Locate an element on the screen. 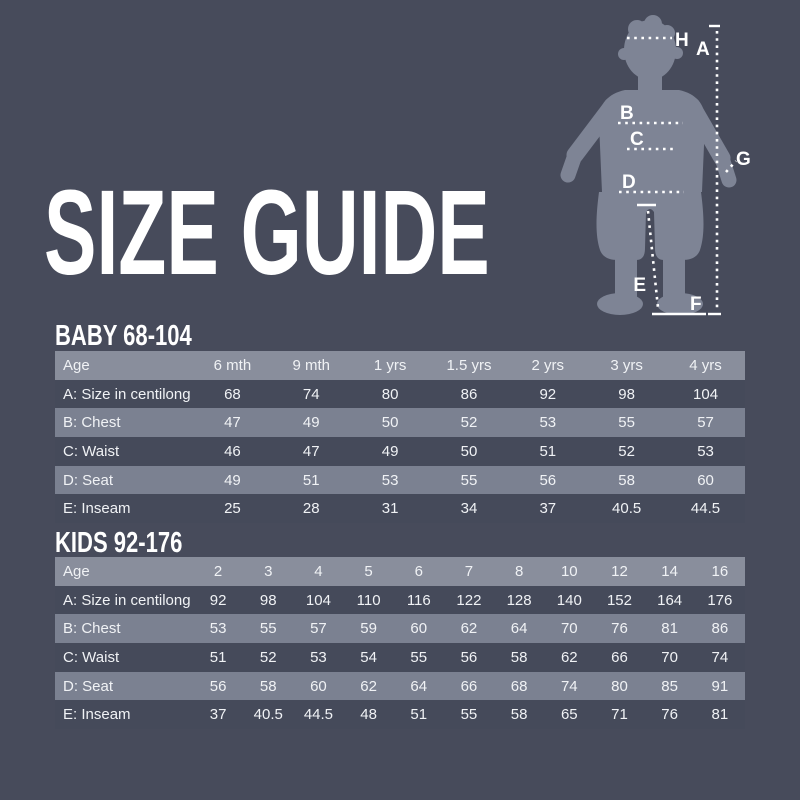  measurement-label-c: C is located at coordinates (637, 139).